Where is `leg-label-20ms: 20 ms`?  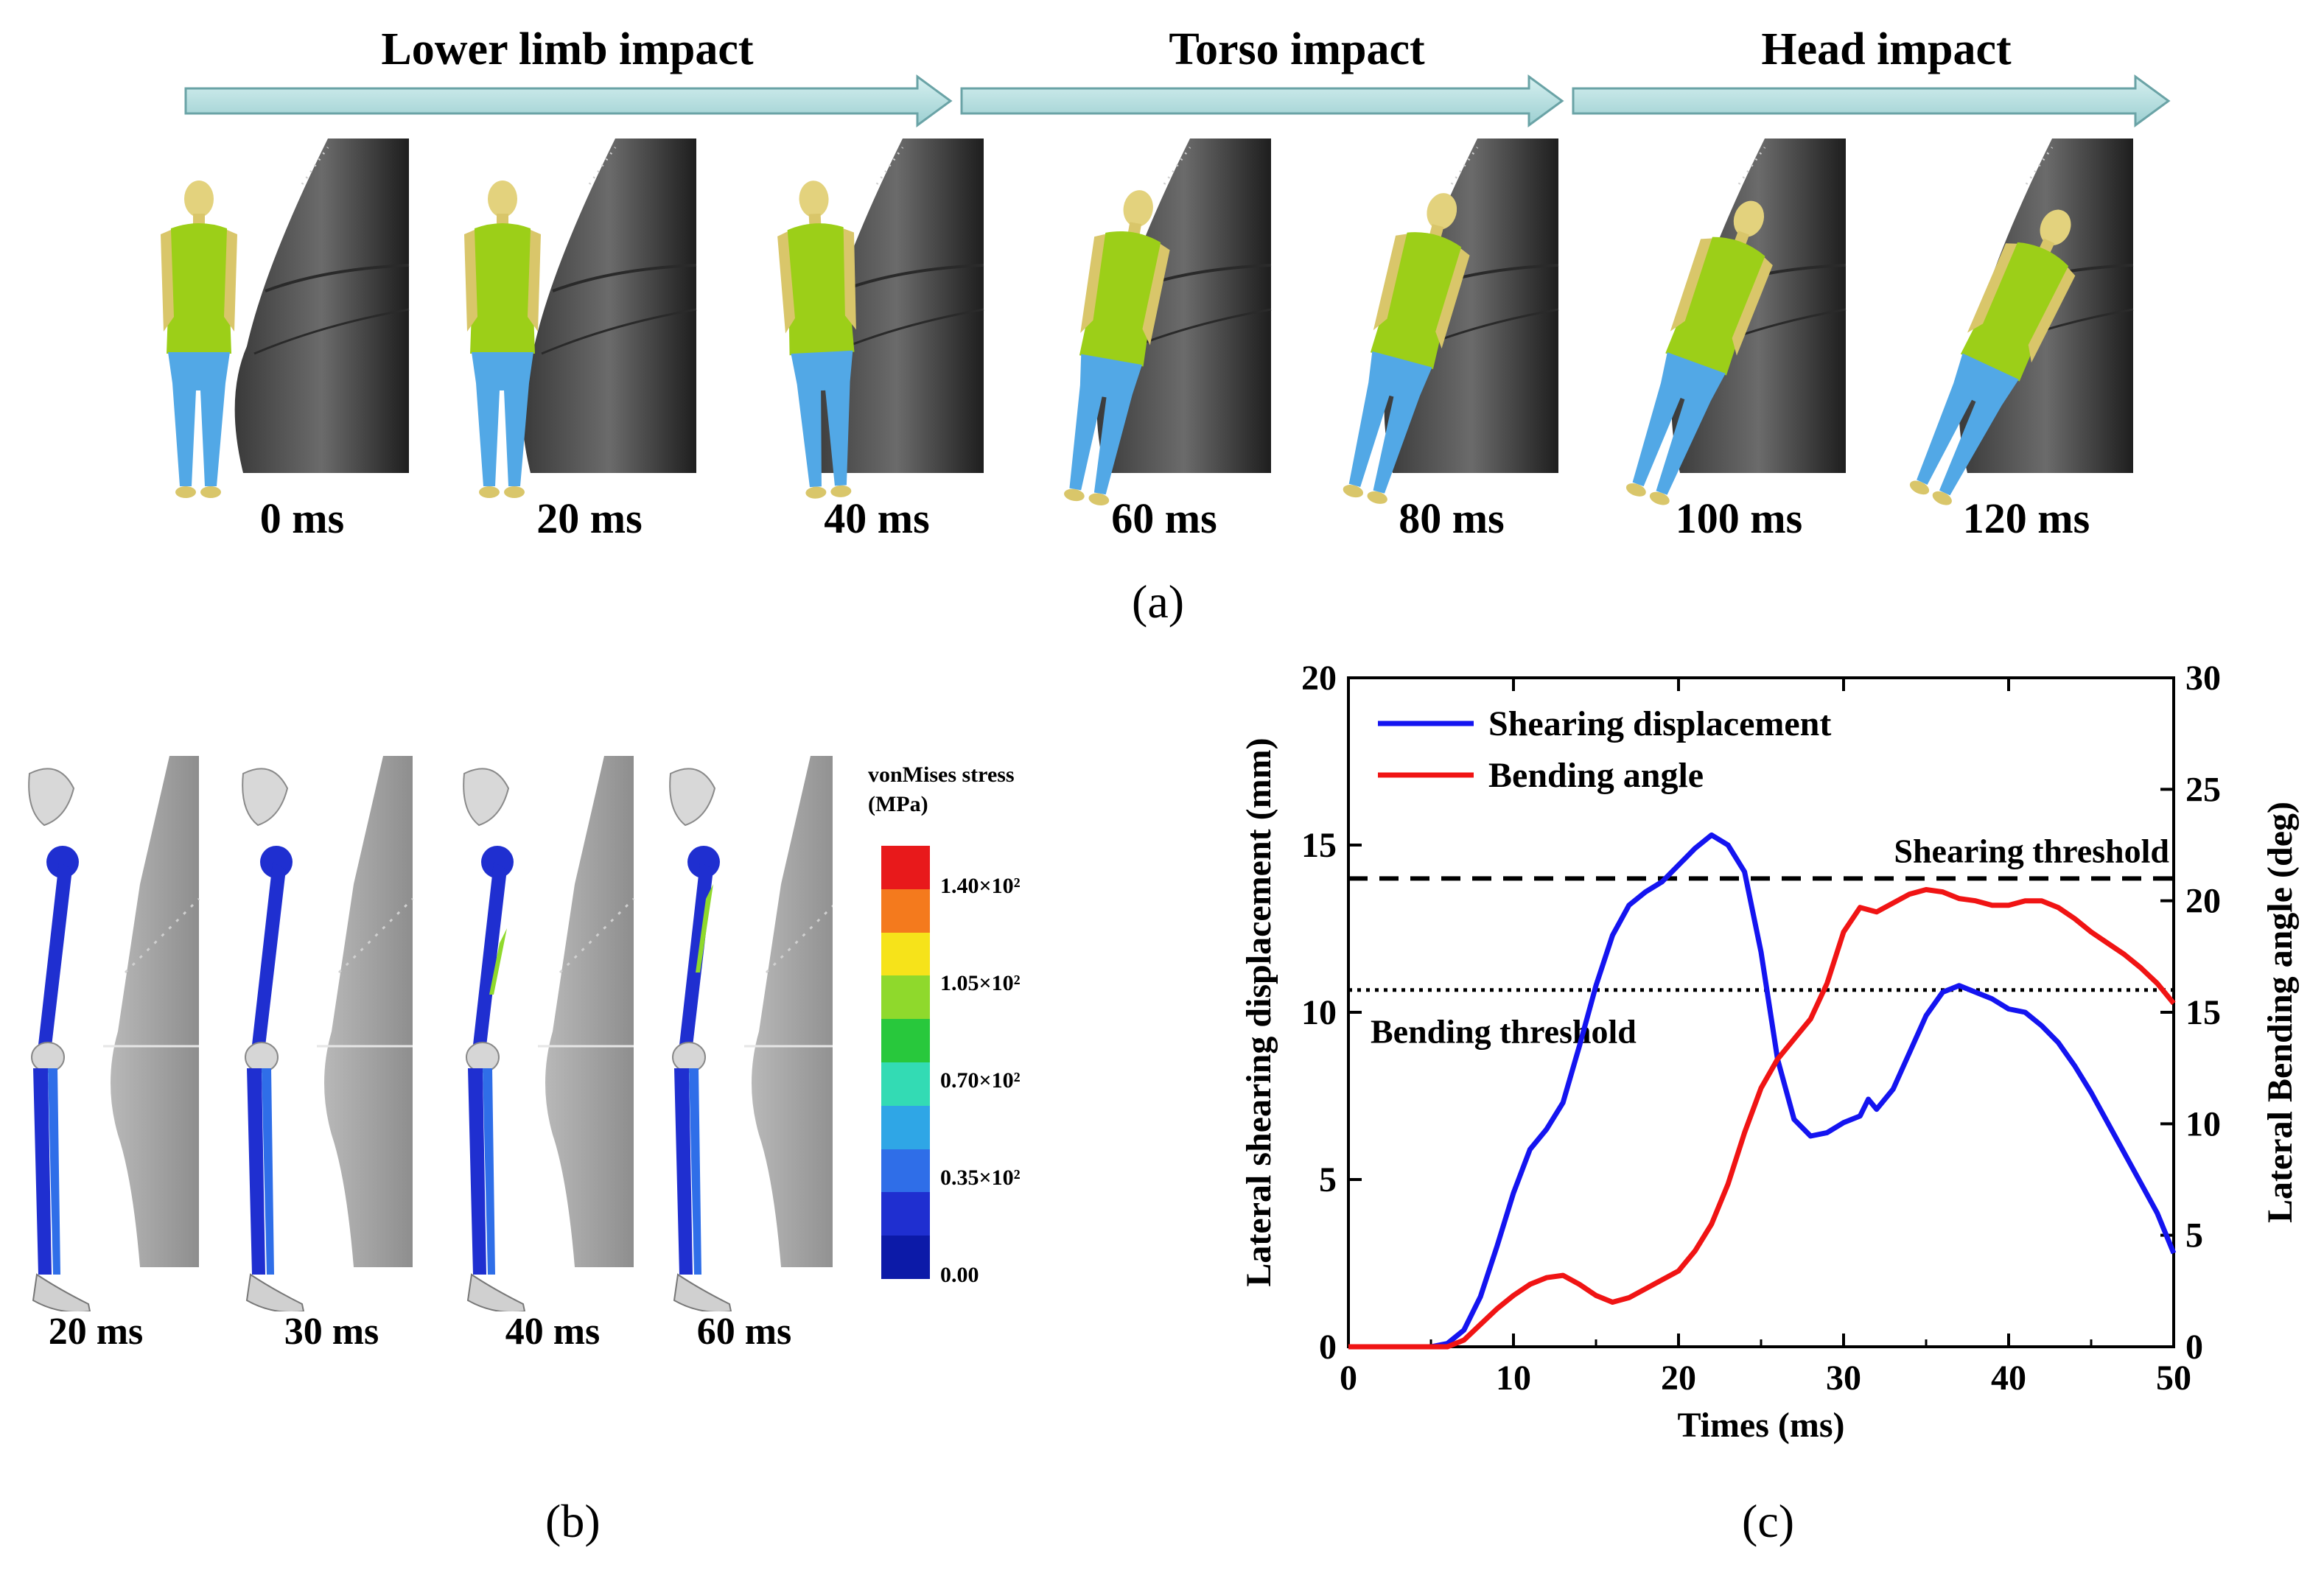 leg-label-20ms: 20 ms is located at coordinates (96, 1332).